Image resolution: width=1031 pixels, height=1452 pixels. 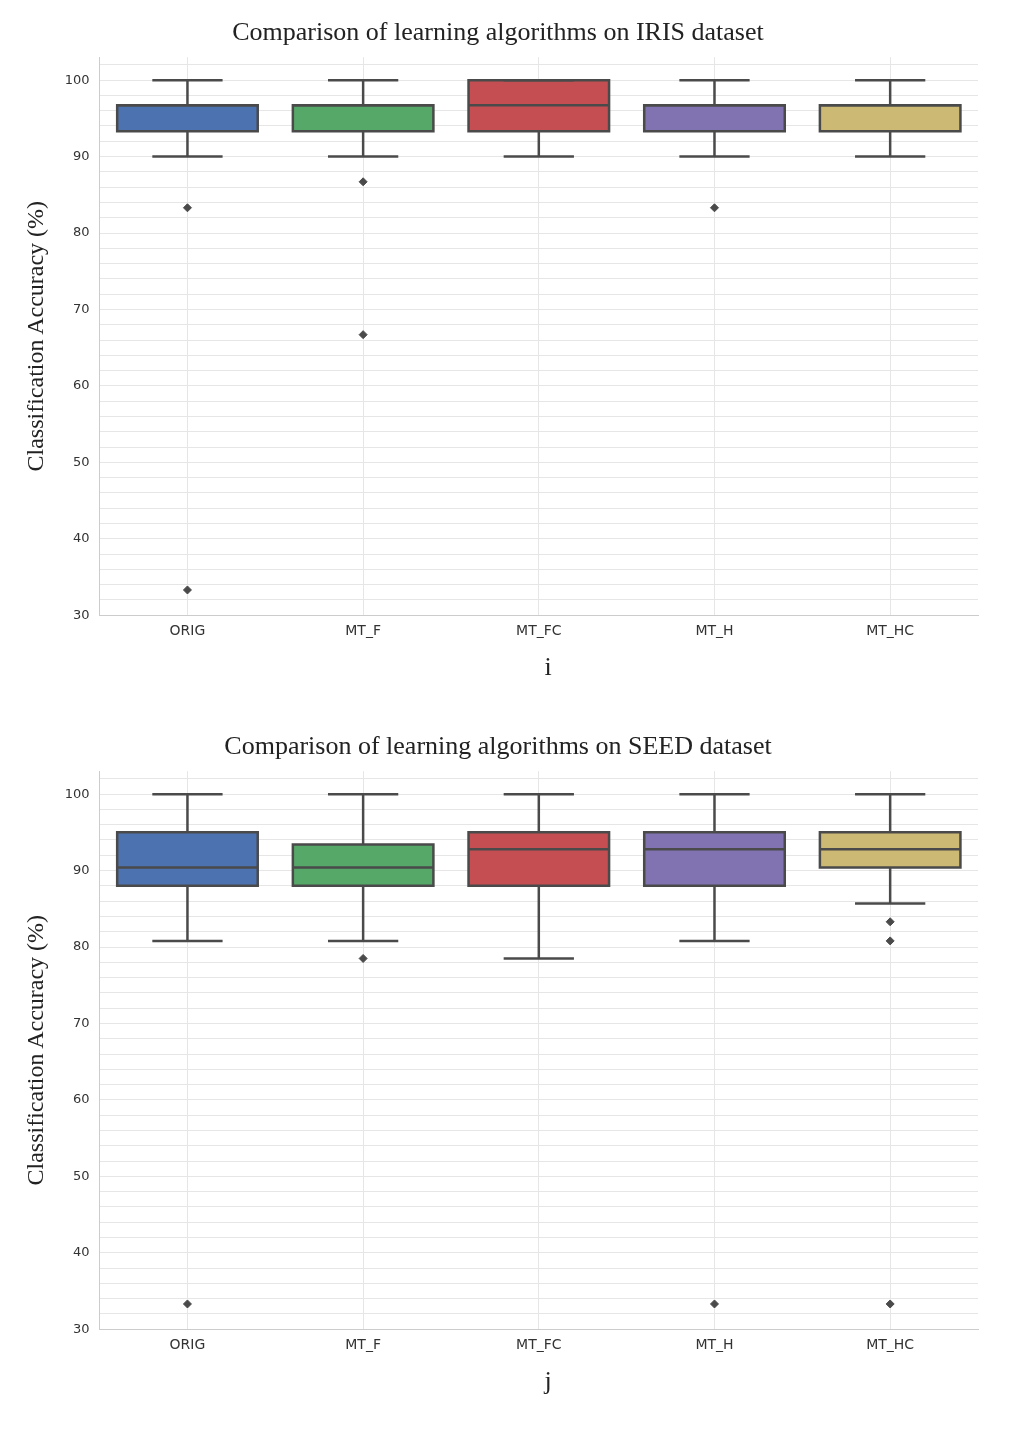 What do you see at coordinates (547, 1381) in the screenshot?
I see `text: j` at bounding box center [547, 1381].